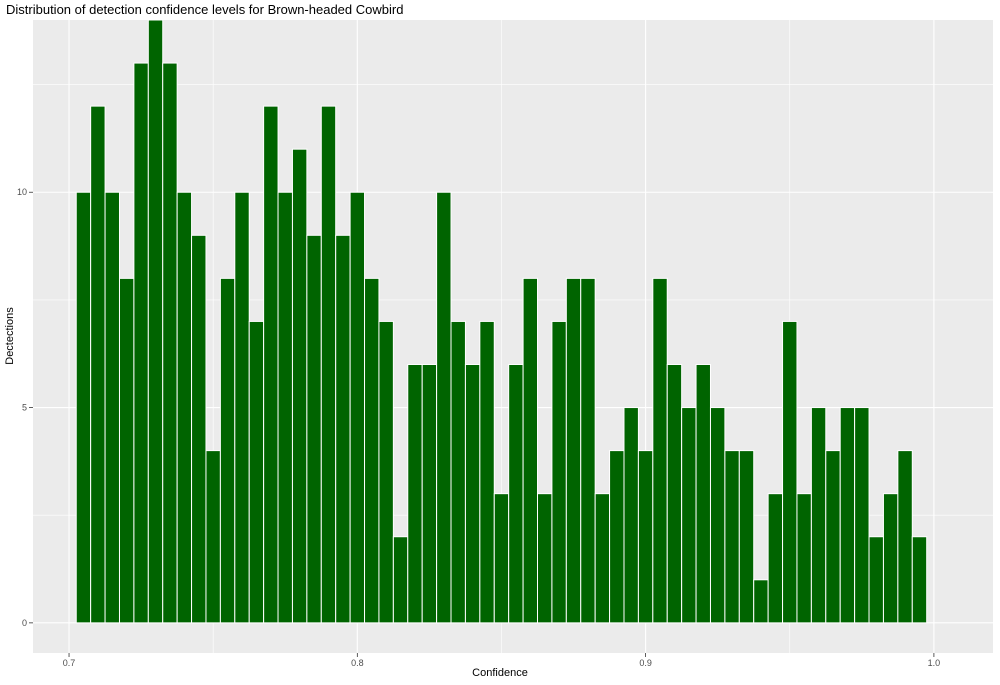 The height and width of the screenshot is (685, 1000). I want to click on y-tick-label: 5, so click(24, 408).